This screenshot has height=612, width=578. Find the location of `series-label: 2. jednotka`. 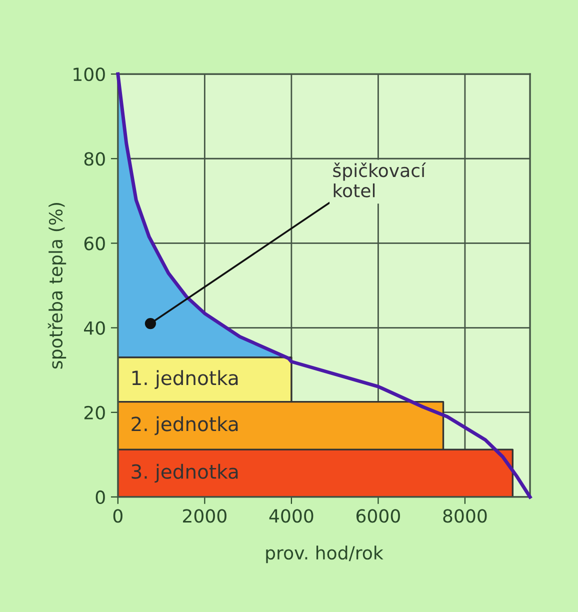

series-label: 2. jednotka is located at coordinates (185, 426).